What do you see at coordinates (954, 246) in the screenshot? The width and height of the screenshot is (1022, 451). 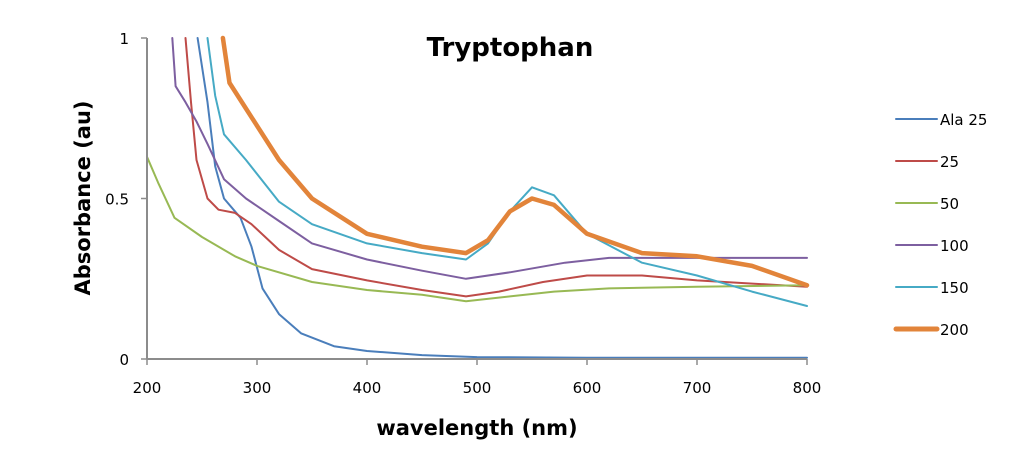 I see `legend-label: 100` at bounding box center [954, 246].